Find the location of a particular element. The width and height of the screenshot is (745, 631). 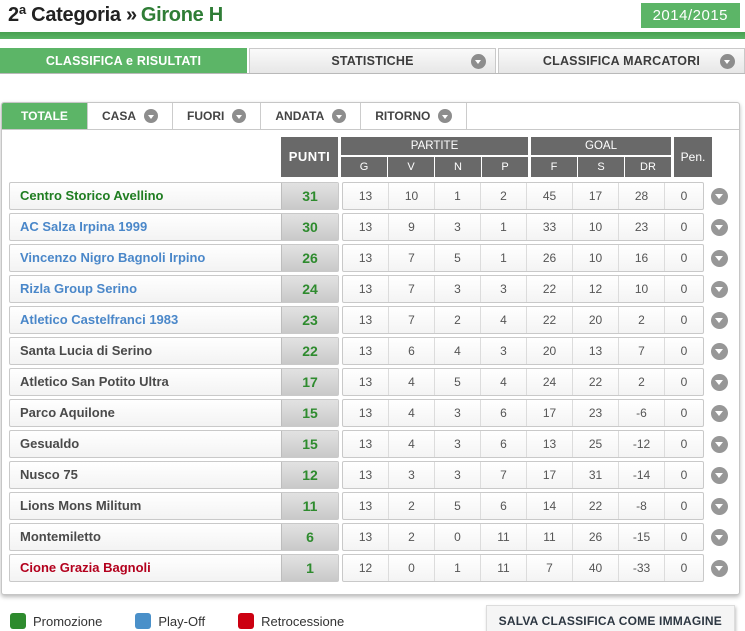

team-card: Centro Storico Avellino 31 is located at coordinates (174, 196).